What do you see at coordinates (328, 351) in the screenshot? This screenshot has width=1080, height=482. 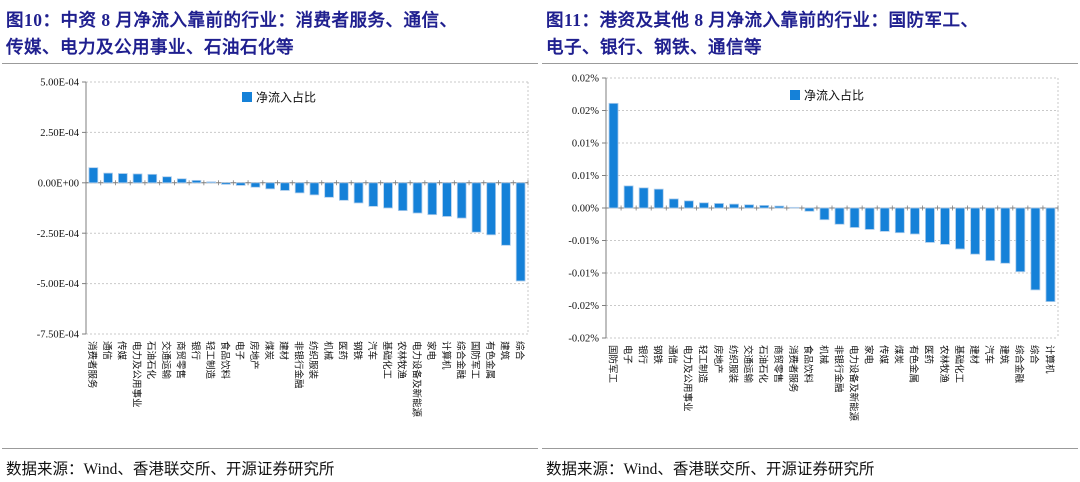 I see `category-label: 机械` at bounding box center [328, 351].